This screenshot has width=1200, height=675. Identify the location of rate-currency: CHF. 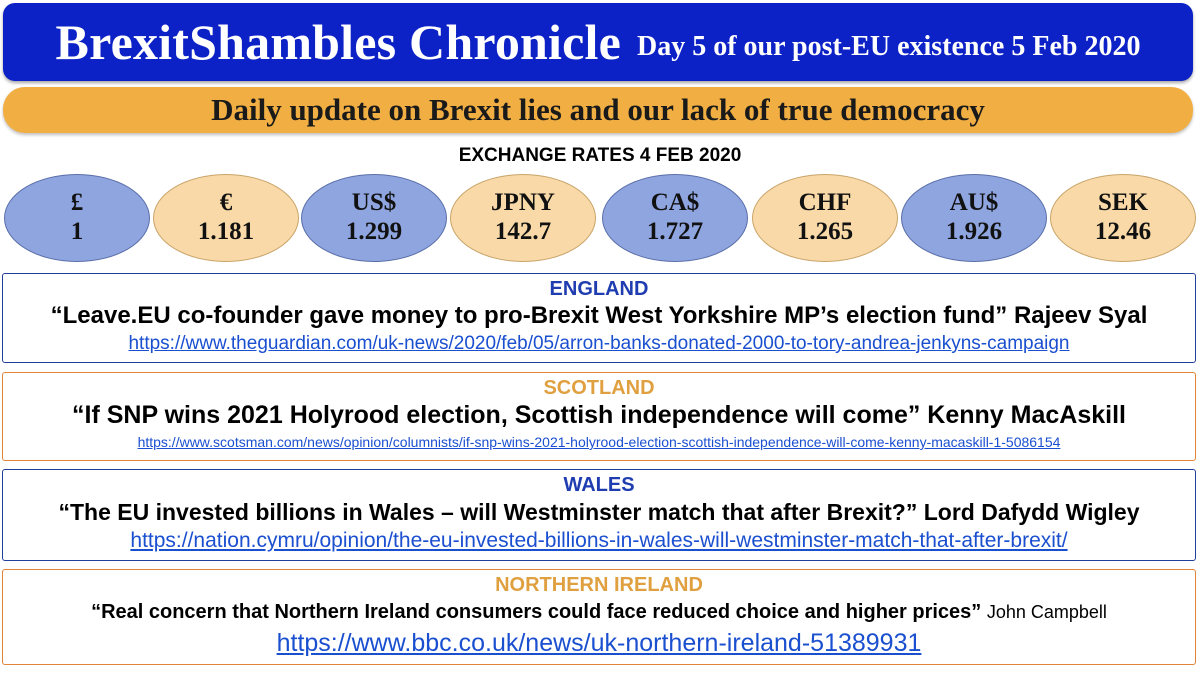
(825, 203).